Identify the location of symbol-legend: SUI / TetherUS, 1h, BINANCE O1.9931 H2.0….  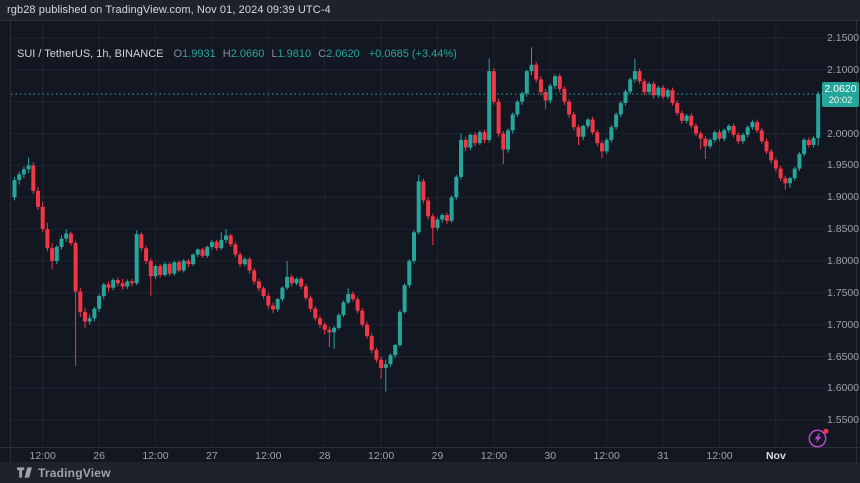
(237, 54).